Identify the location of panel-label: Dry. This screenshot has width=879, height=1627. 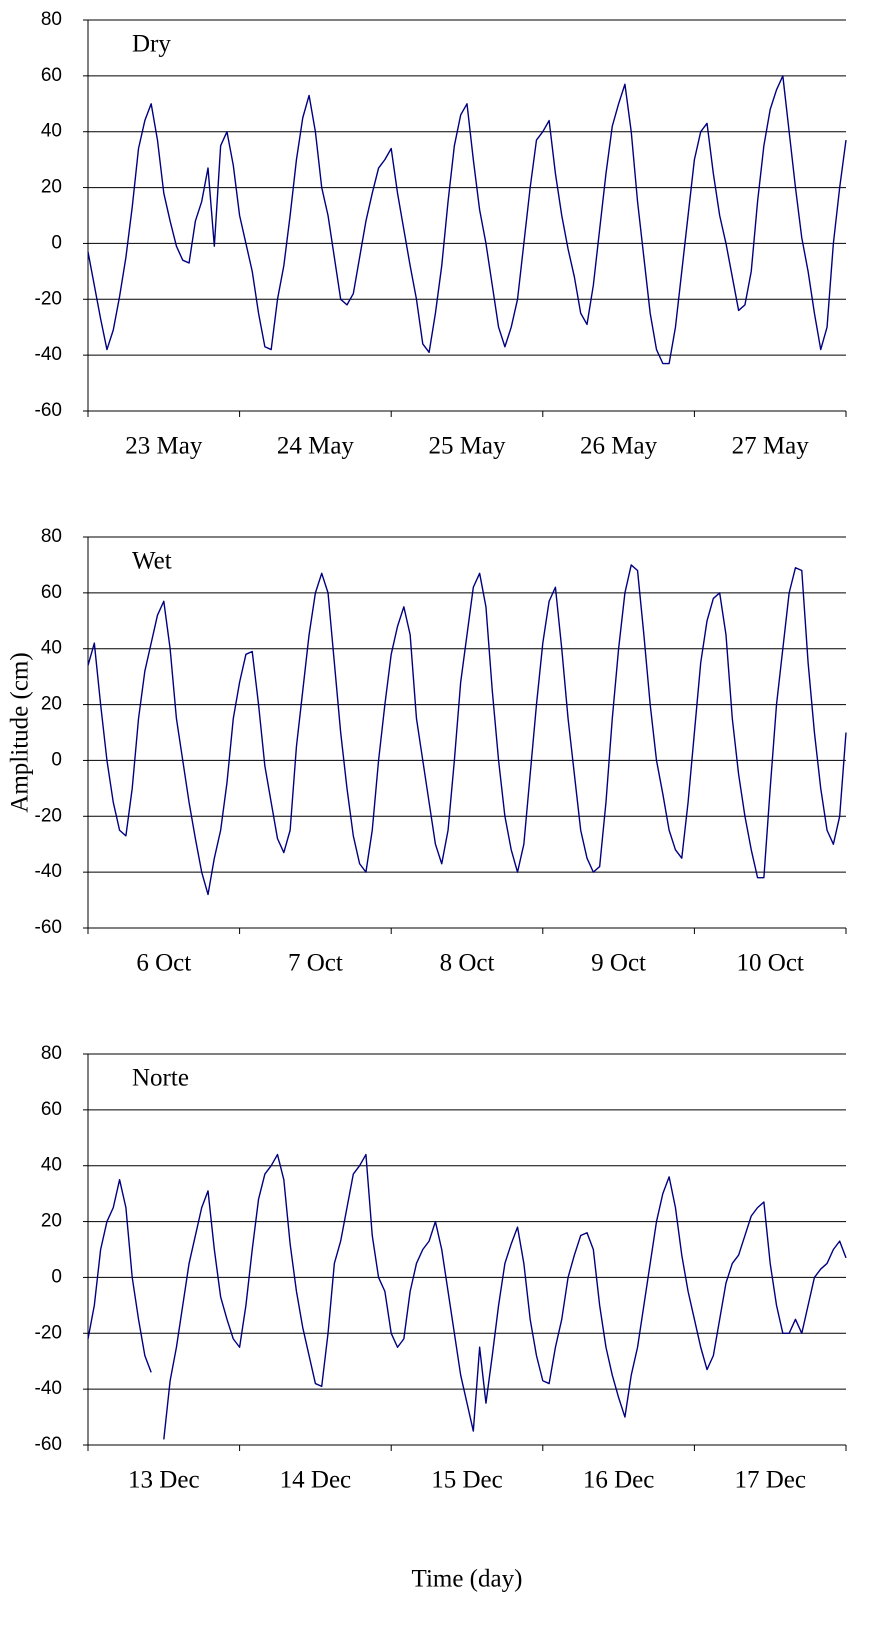
(151, 44).